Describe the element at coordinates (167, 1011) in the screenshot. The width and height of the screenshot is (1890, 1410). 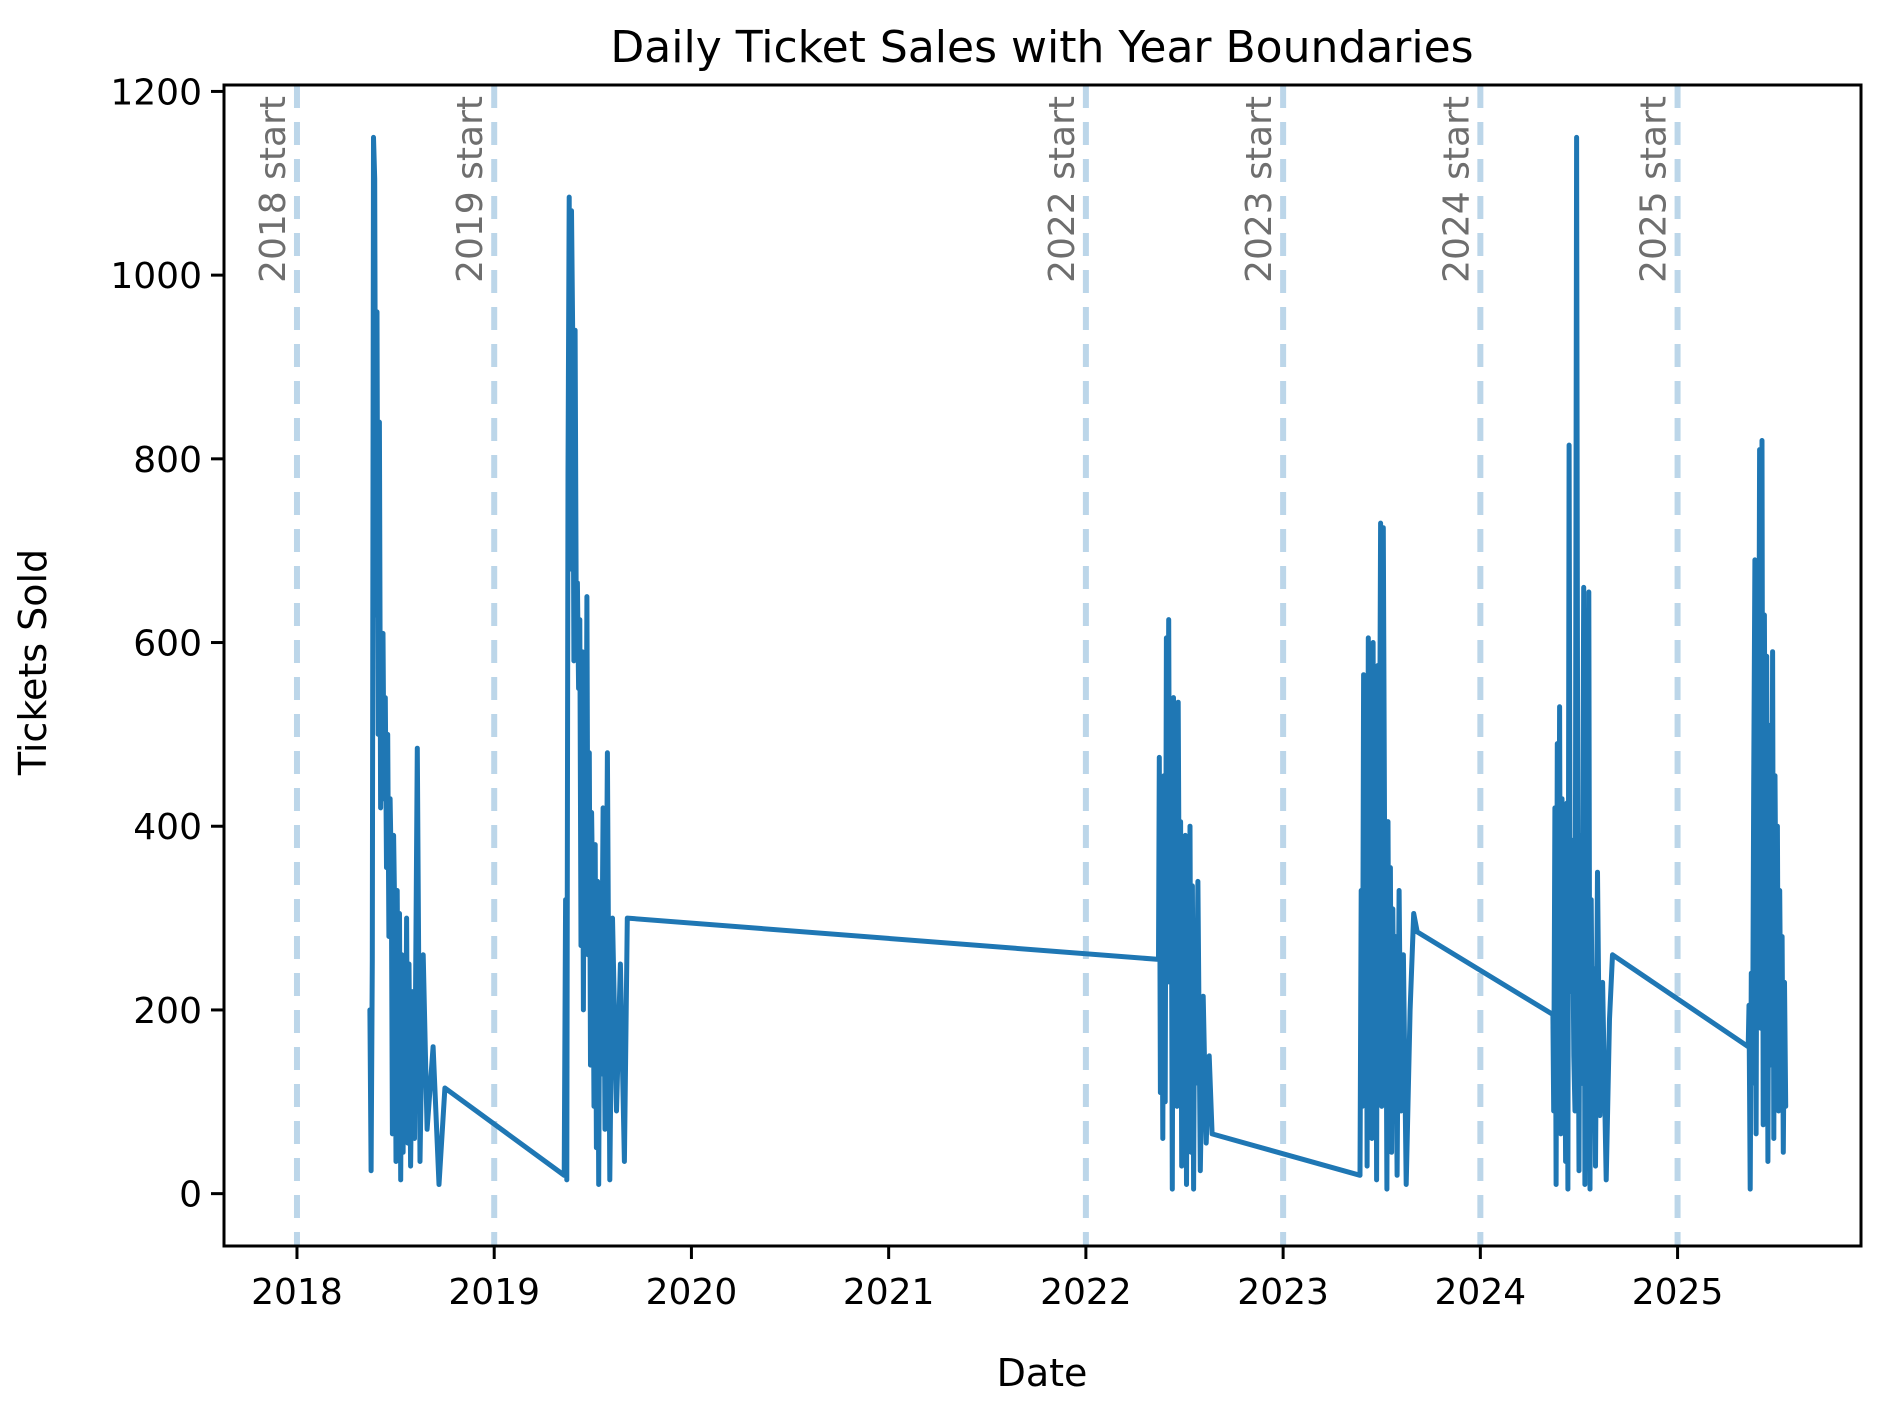
I see `y-tick-label: 200` at that location.